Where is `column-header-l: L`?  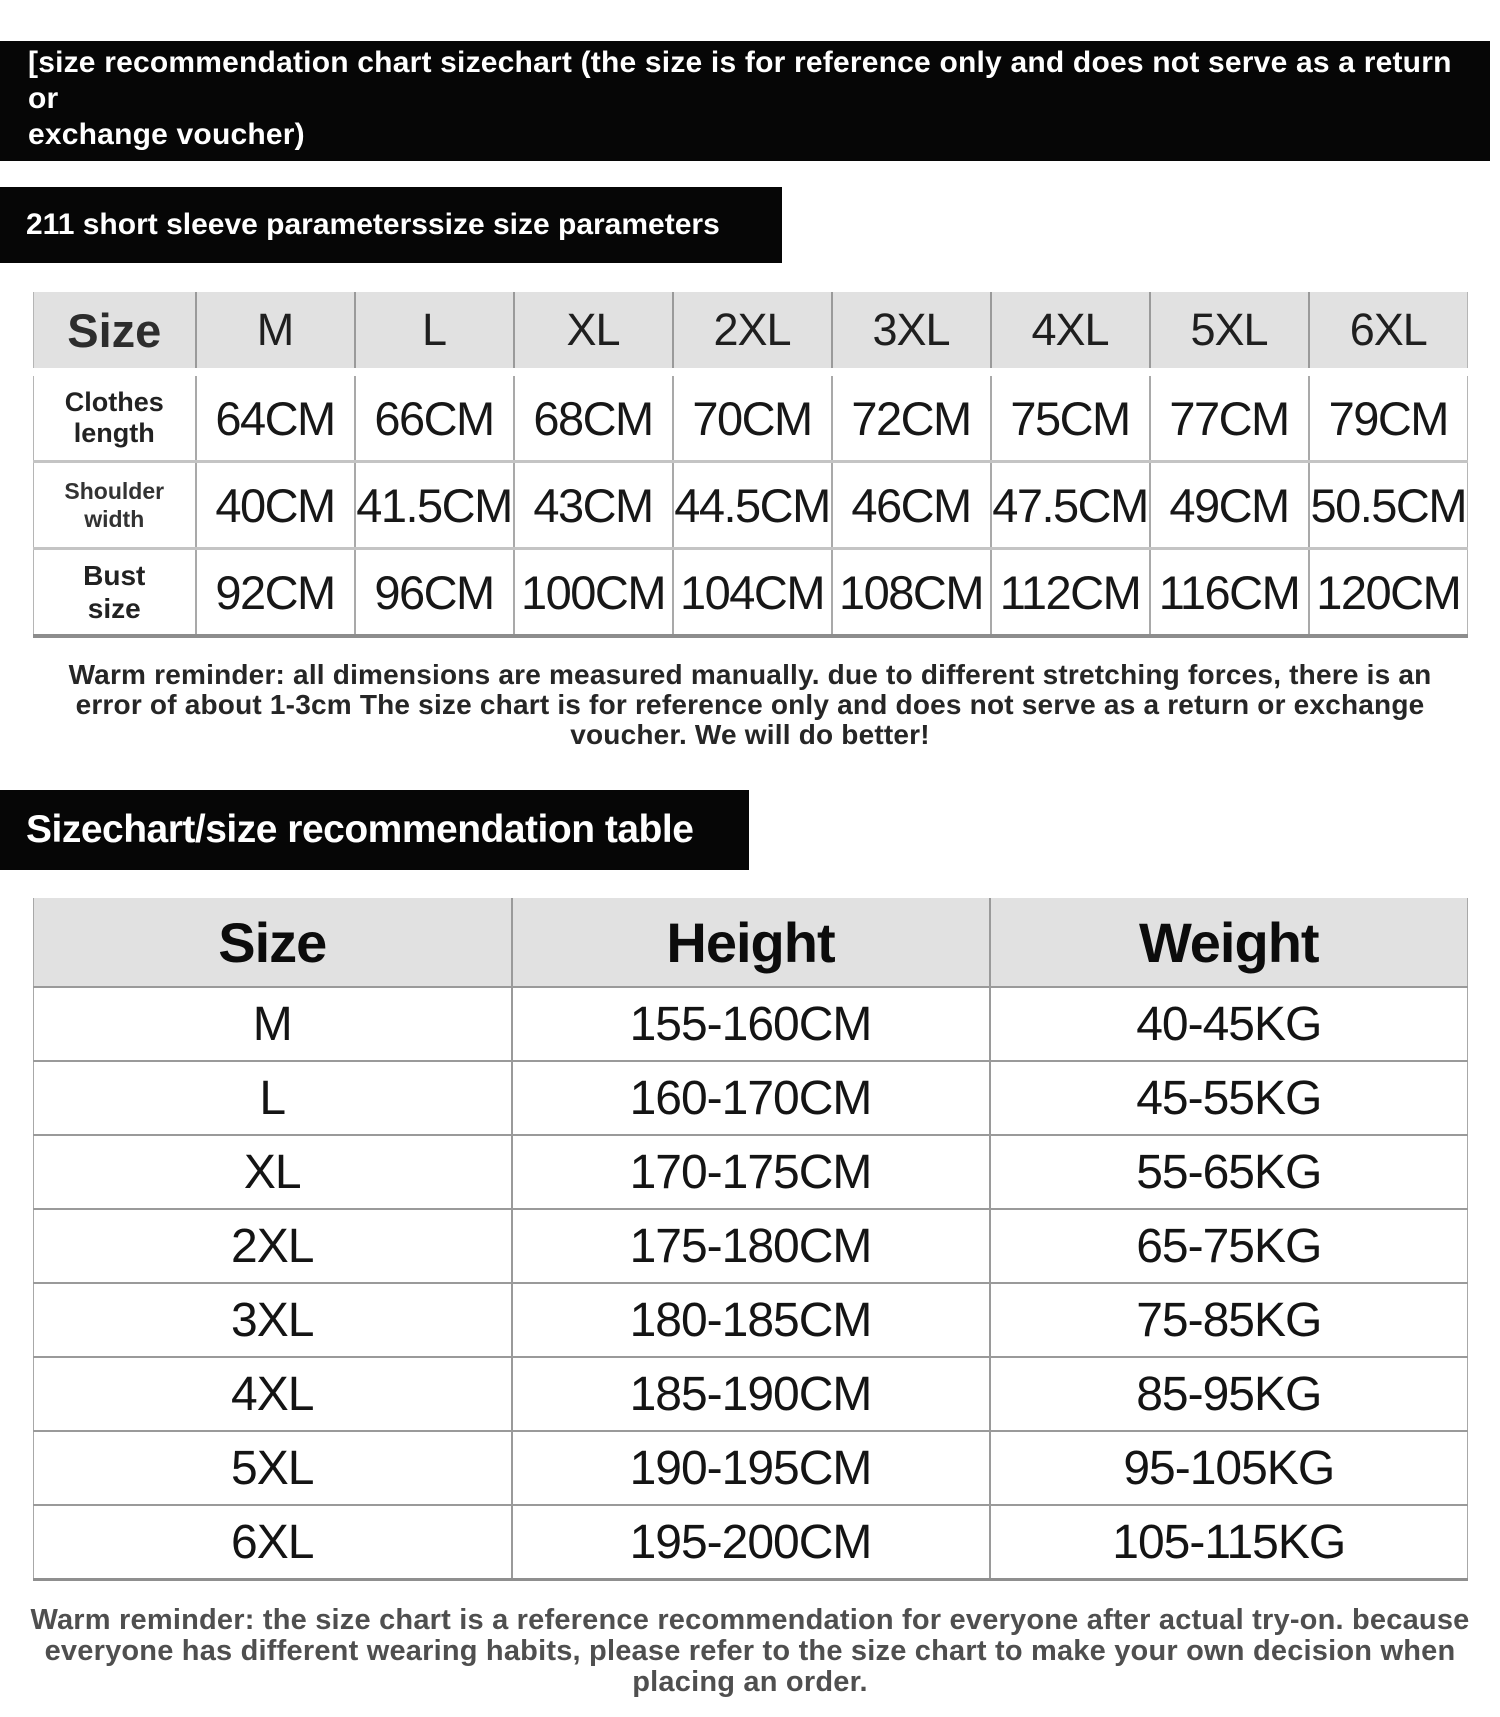 column-header-l: L is located at coordinates (433, 334).